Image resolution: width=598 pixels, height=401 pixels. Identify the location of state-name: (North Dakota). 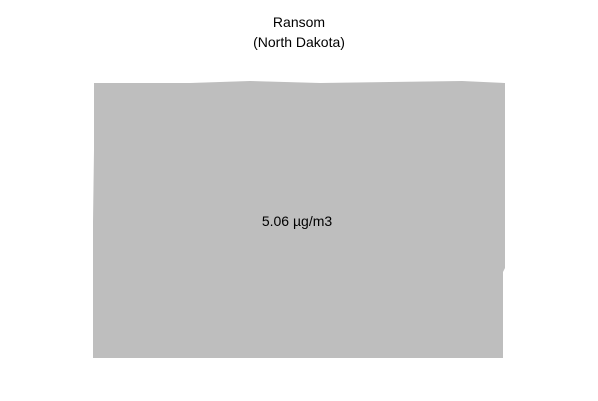
(299, 42).